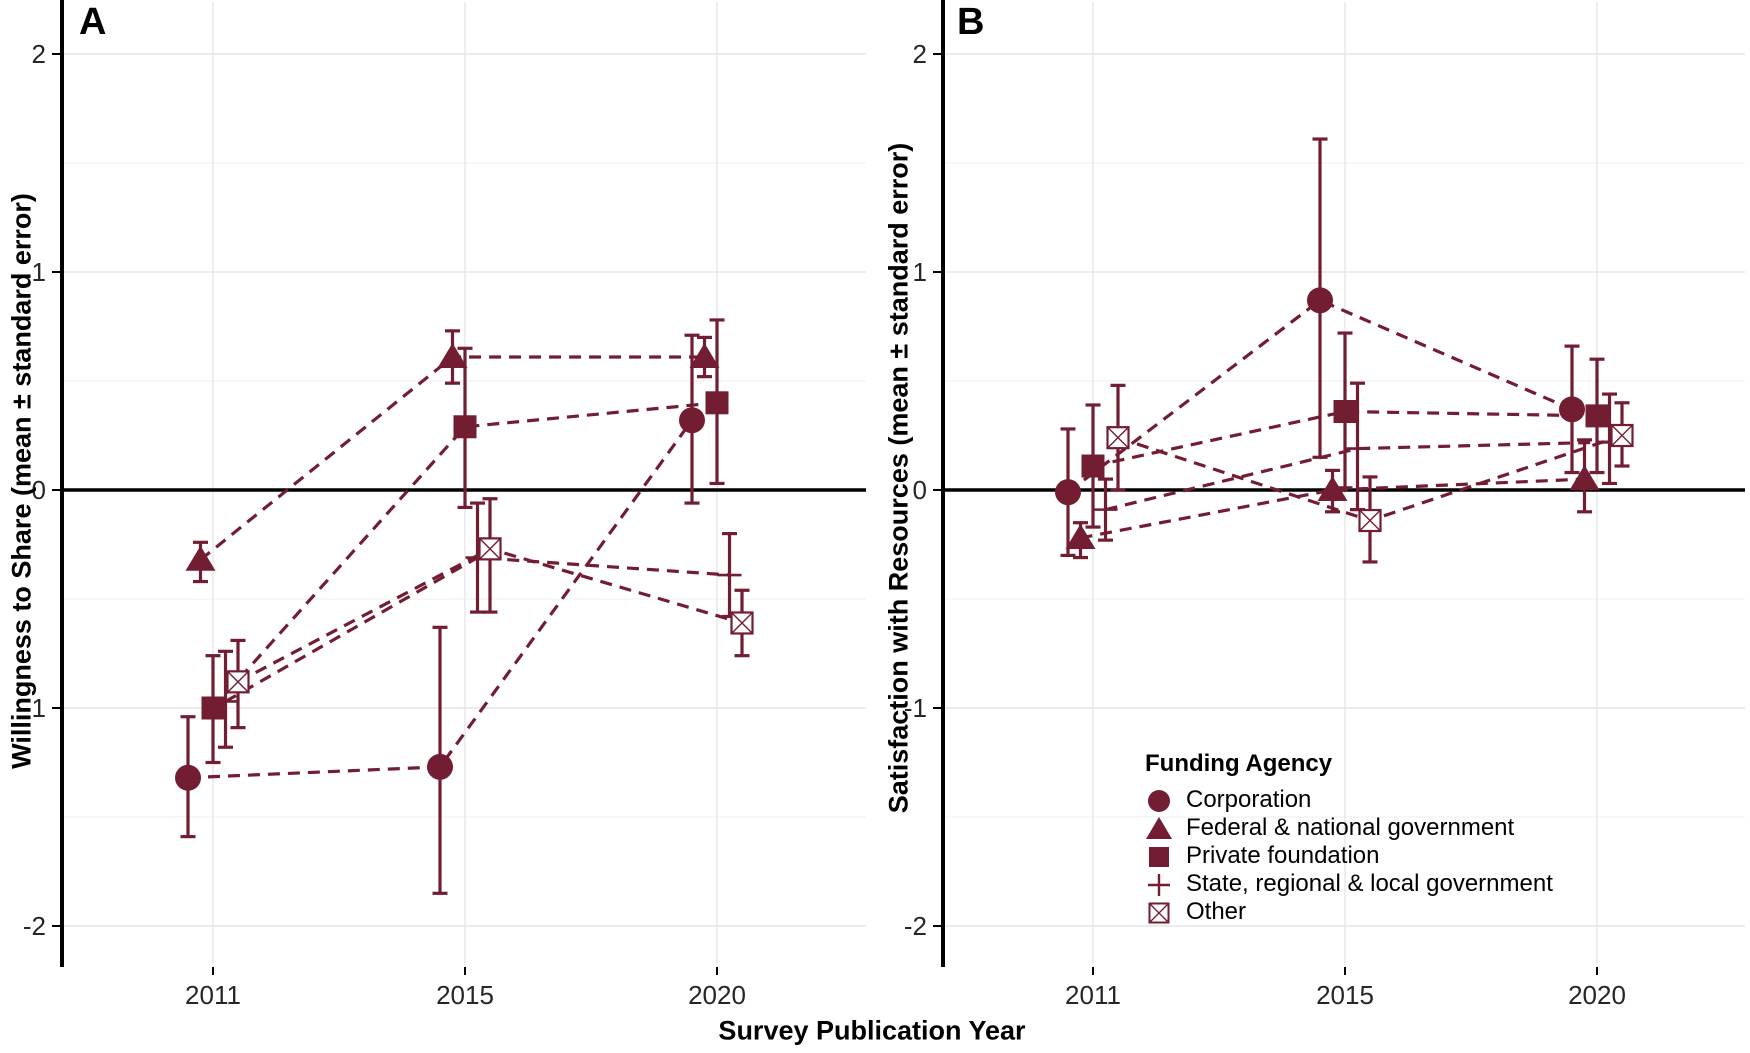 The height and width of the screenshot is (1053, 1750). Describe the element at coordinates (920, 272) in the screenshot. I see `panel-b-y-tick-label: 1` at that location.